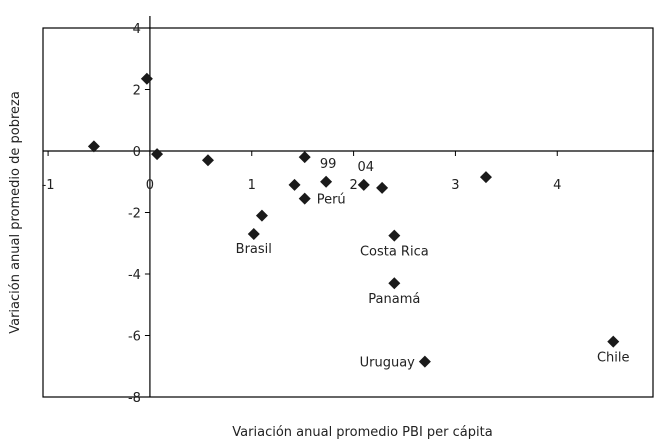 Image resolution: width=654 pixels, height=439 pixels. What do you see at coordinates (613, 358) in the screenshot?
I see `point-label: Chile` at bounding box center [613, 358].